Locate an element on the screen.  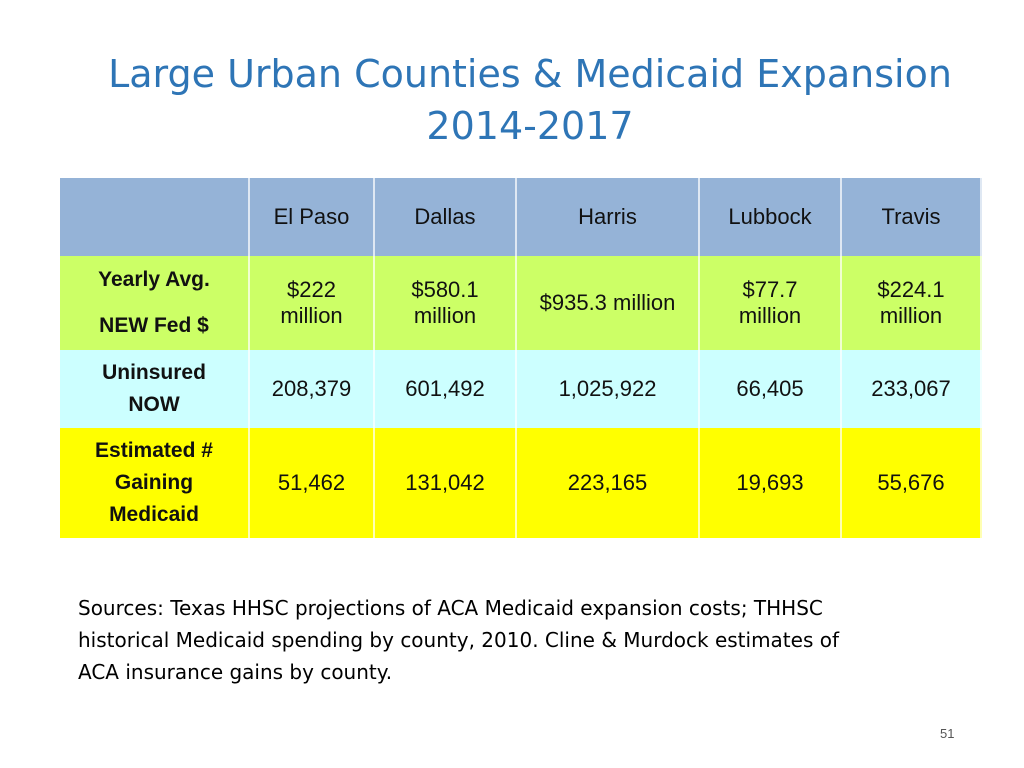
row-label-line: Gaining is located at coordinates (154, 482).